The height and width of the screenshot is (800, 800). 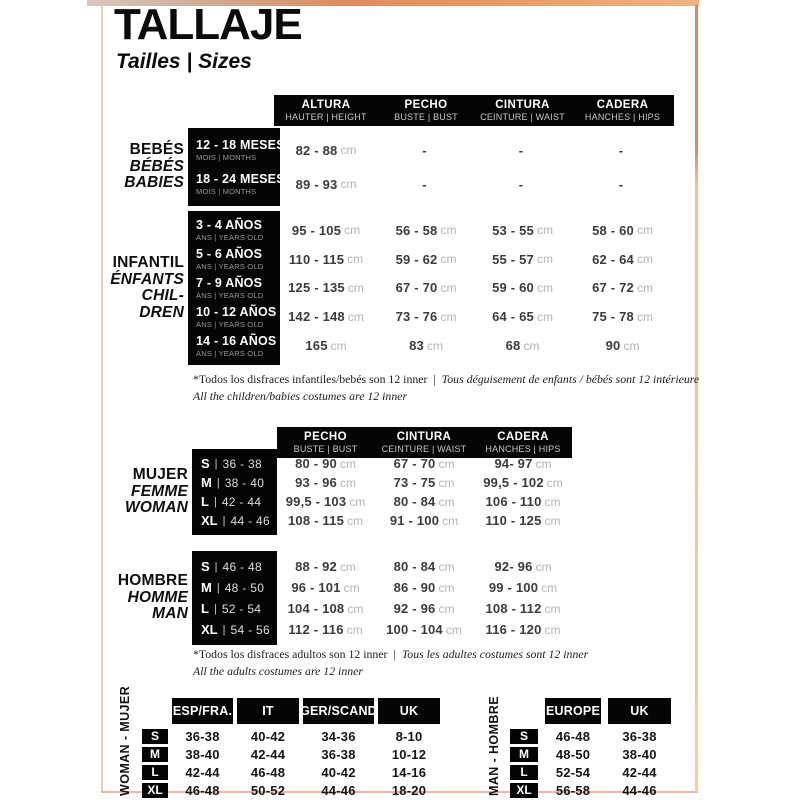 I want to click on table-row: 99,5 - 103 cm 80 - 84 cm 106 - 110 cm, so click(x=423, y=501).